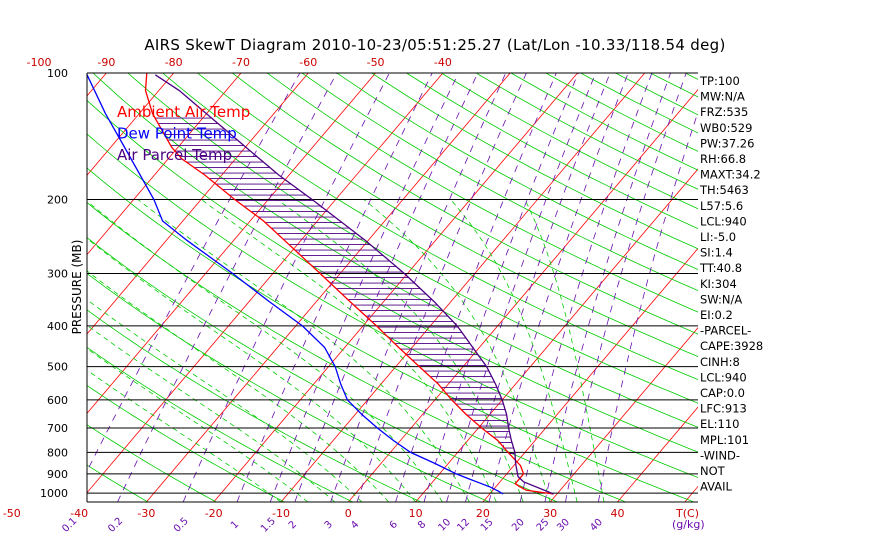 The width and height of the screenshot is (870, 560). I want to click on mixing-ratio-label: 12, so click(463, 525).